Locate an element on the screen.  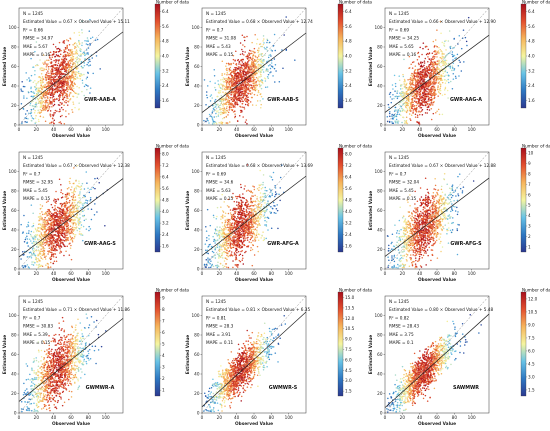
colorbar-tick-label: 4.8 is located at coordinates (165, 41).